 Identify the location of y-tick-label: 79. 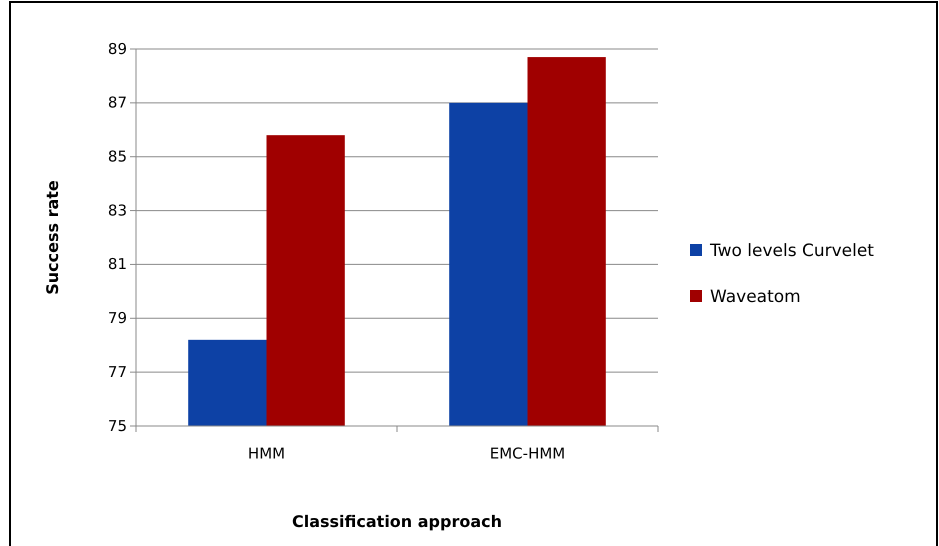
(117, 318).